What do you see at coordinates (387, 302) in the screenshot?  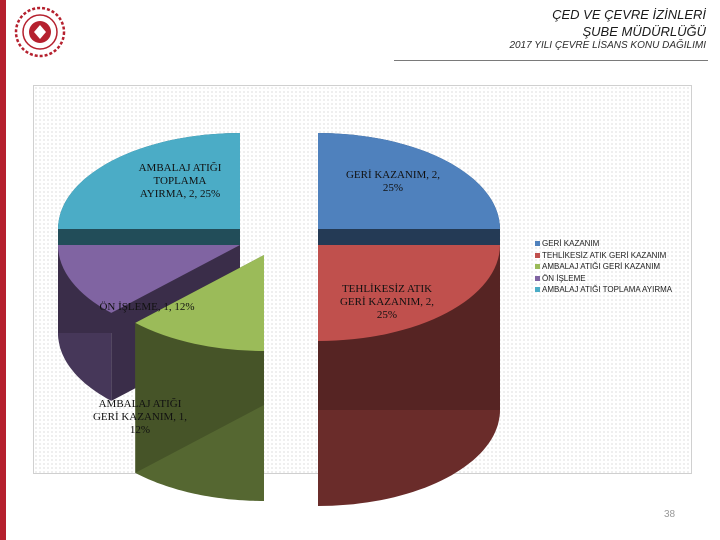 I see `data-label: TEHLİKESİZ ATIK GERİ KAZANIM, 2, 25%` at bounding box center [387, 302].